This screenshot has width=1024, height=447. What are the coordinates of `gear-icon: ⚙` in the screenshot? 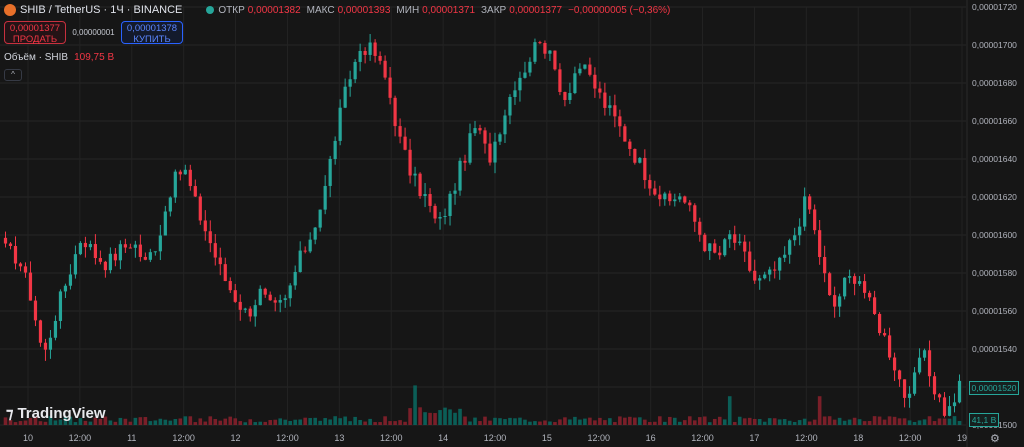 It's located at (995, 439).